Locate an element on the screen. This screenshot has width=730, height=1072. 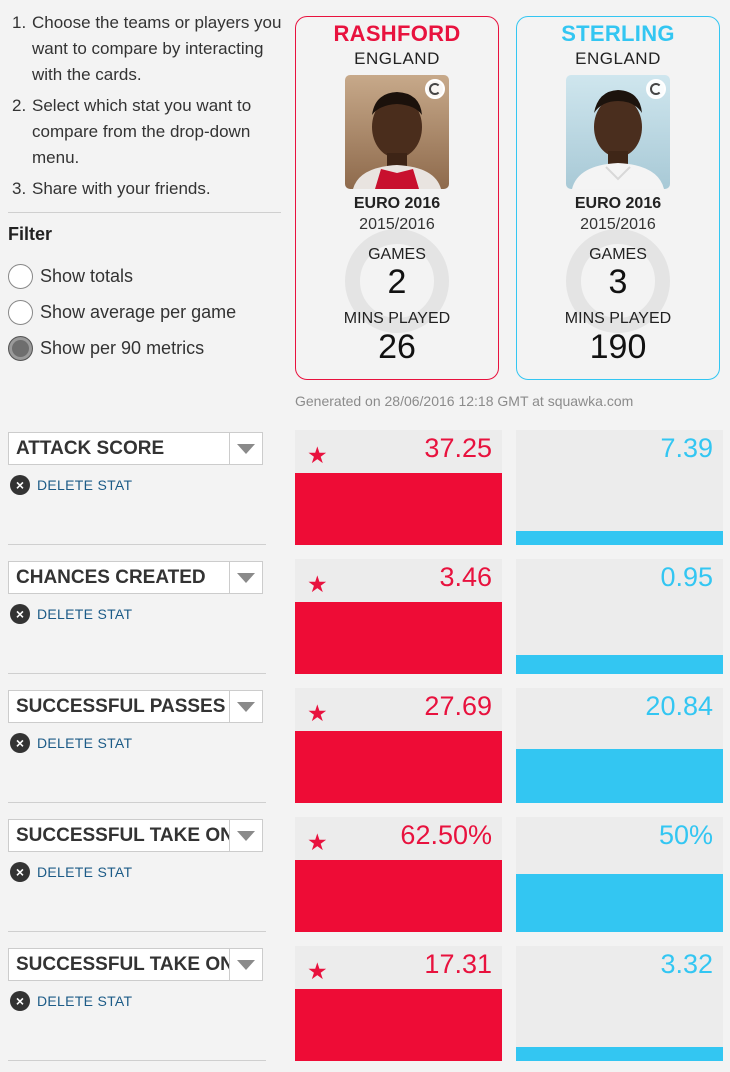
radio-label: Show average per game is located at coordinates (138, 311).